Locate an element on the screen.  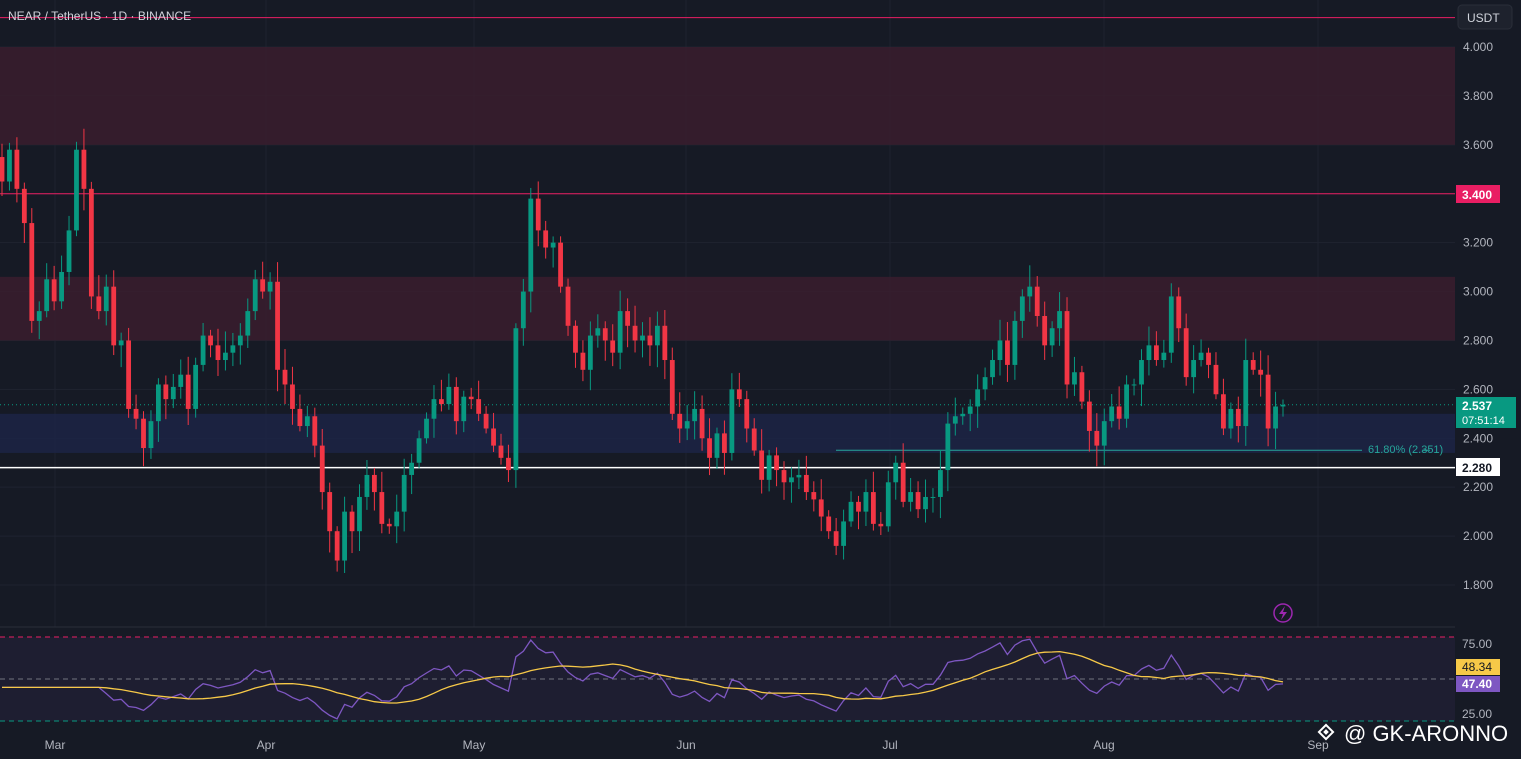
time-tick-label: Apr is located at coordinates (266, 745).